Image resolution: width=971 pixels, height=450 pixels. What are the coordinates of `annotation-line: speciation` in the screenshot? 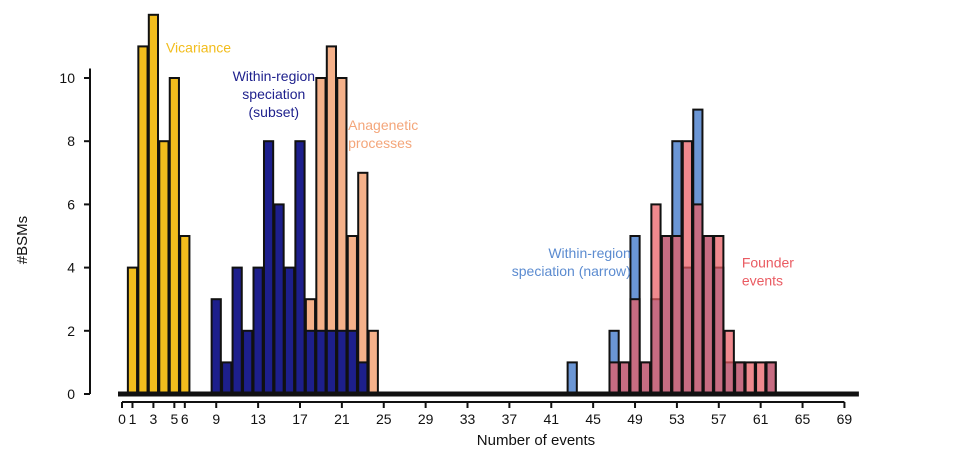 It's located at (273, 94).